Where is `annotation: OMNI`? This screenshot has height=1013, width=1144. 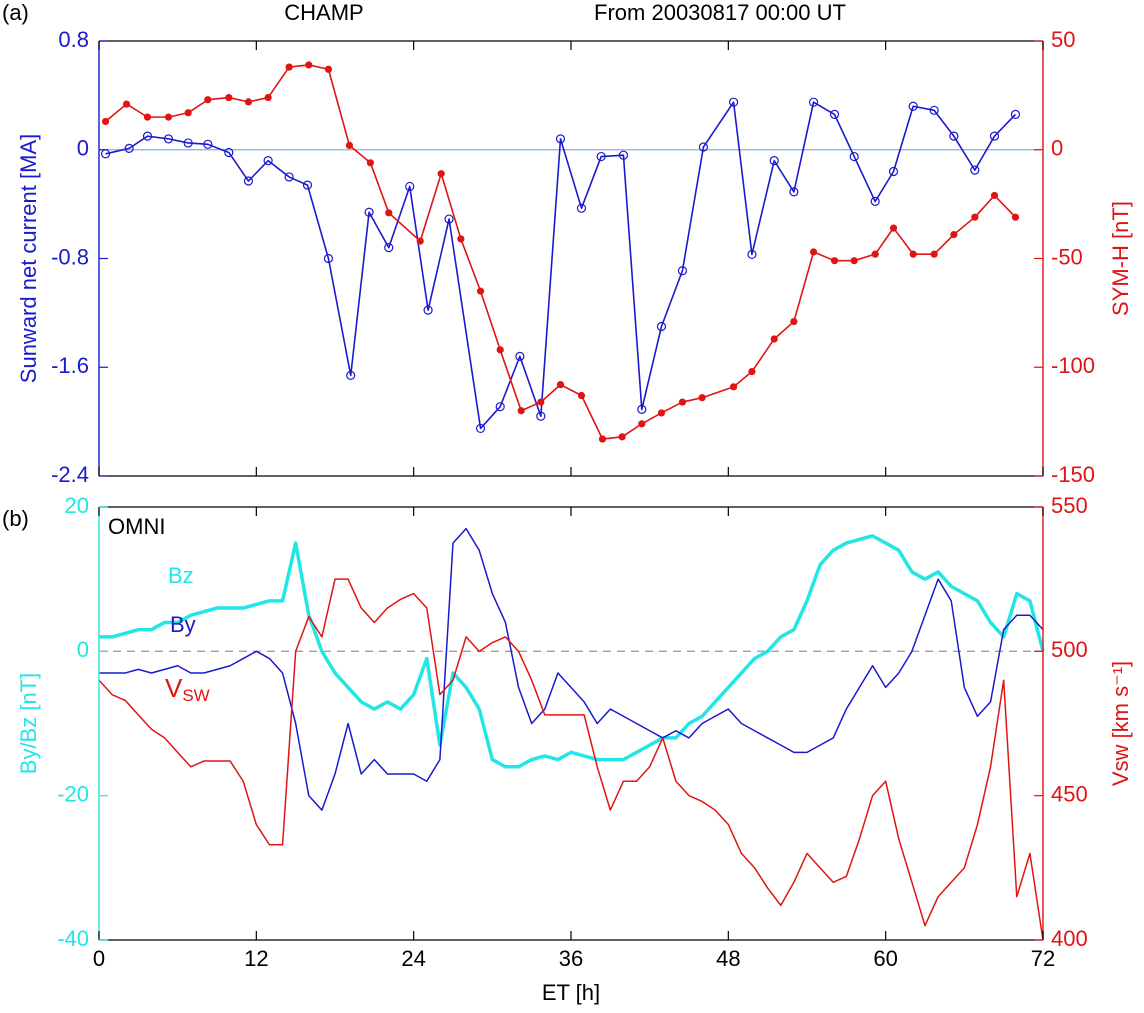 annotation: OMNI is located at coordinates (136, 526).